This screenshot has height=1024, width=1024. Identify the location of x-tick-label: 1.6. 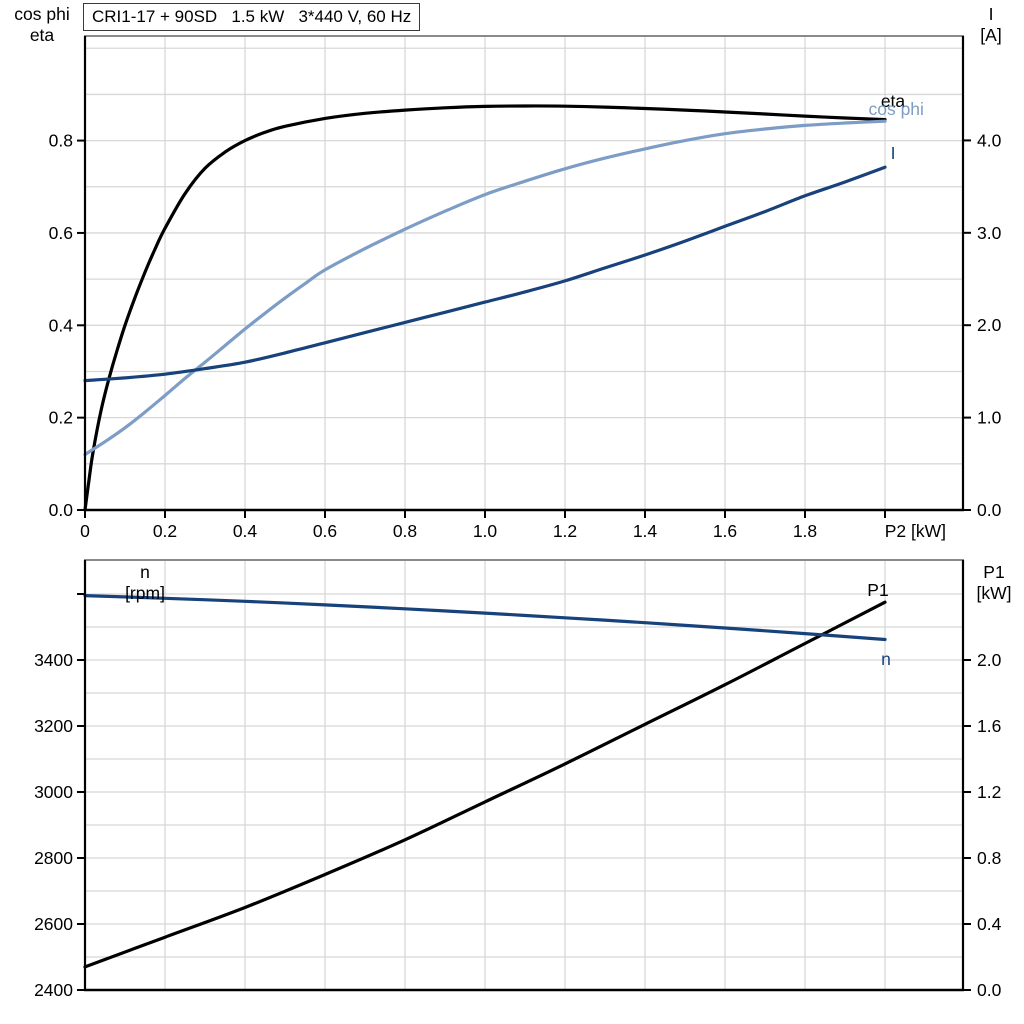
(725, 531).